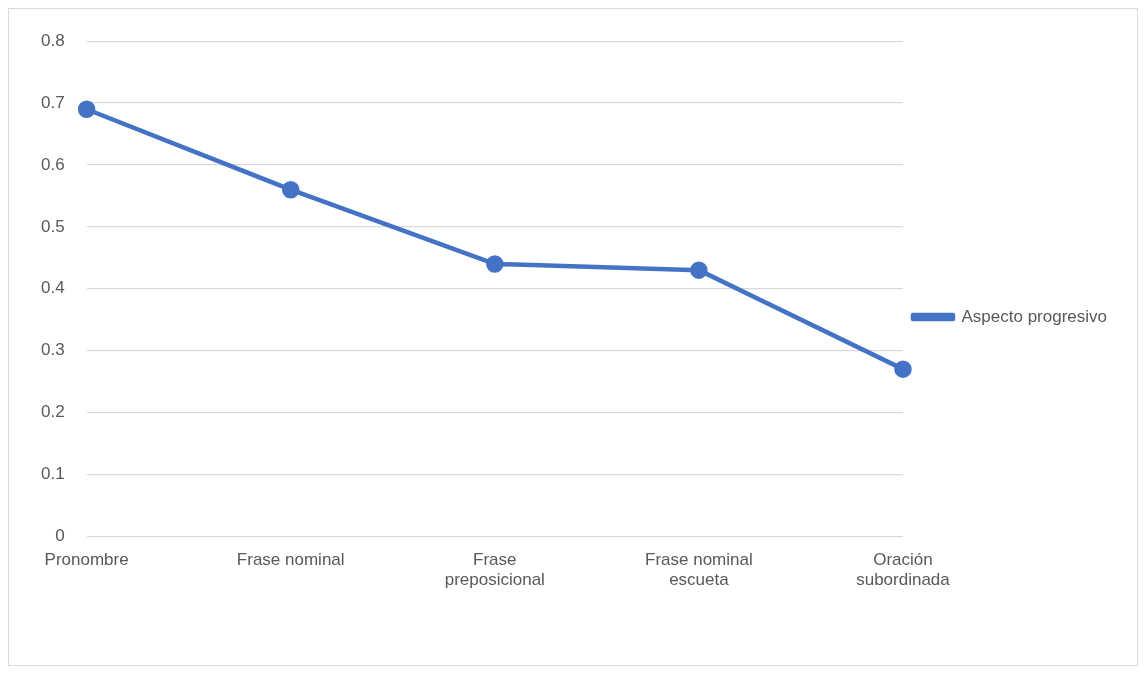 This screenshot has height=674, width=1146. Describe the element at coordinates (903, 570) in the screenshot. I see `x-tick-label: Oración subordinada` at that location.